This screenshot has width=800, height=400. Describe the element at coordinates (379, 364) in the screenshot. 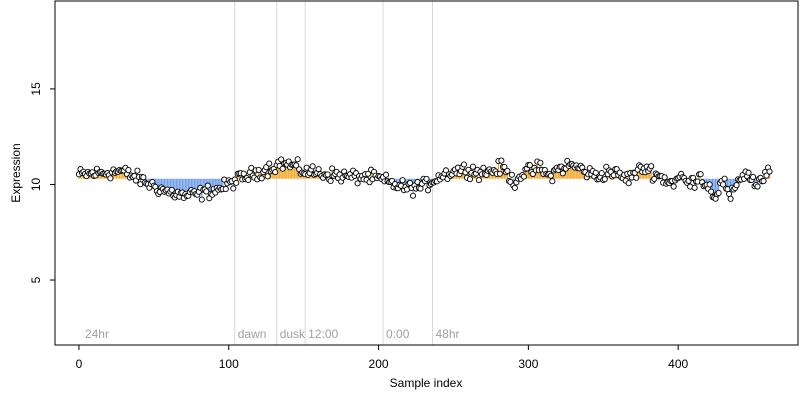

I see `x-tick-label: 200` at that location.